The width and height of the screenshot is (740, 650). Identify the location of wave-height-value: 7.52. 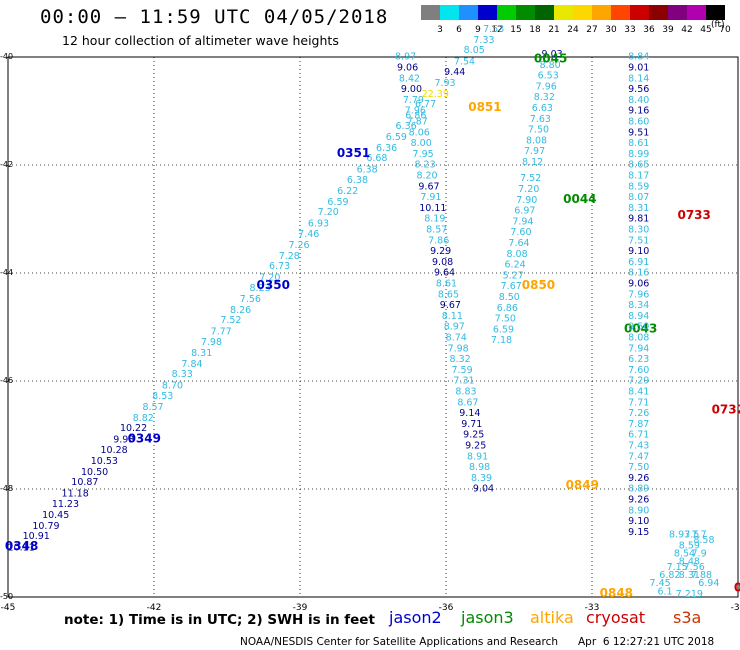
(530, 178).